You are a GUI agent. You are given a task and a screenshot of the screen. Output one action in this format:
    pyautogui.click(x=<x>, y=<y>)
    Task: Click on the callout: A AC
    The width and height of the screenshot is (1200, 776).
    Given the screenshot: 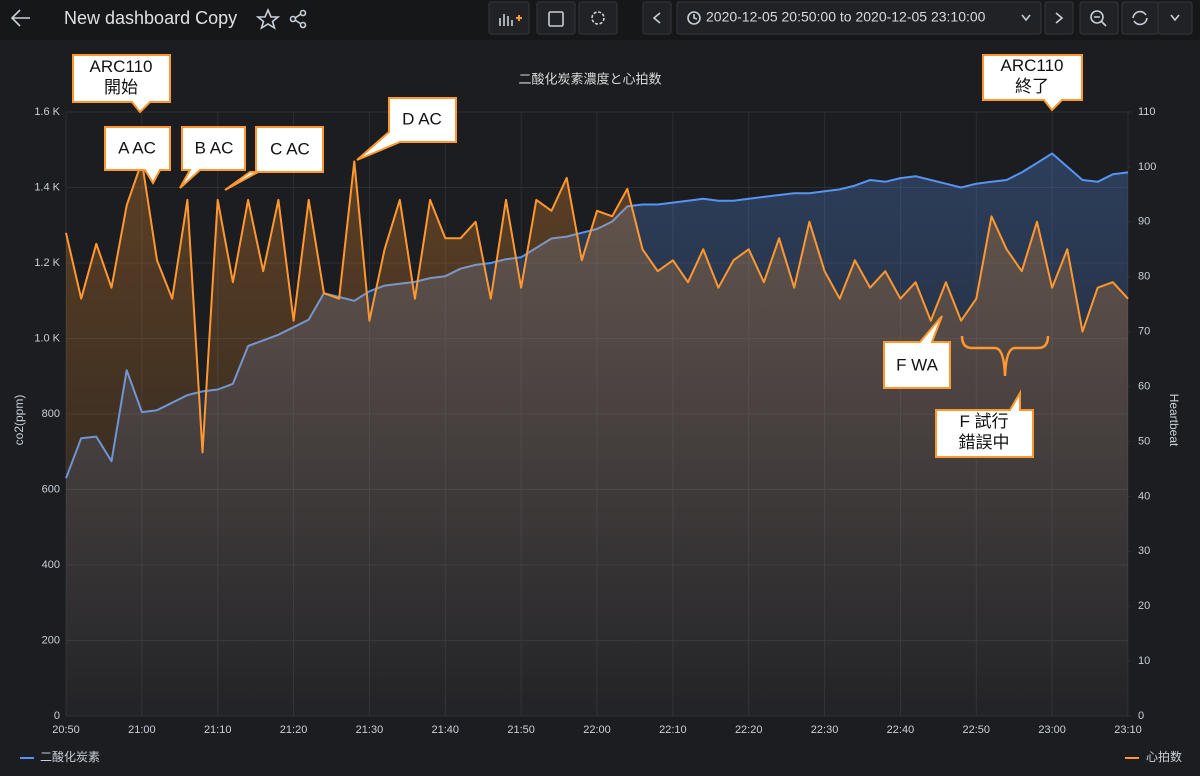 What is the action you would take?
    pyautogui.click(x=137, y=156)
    